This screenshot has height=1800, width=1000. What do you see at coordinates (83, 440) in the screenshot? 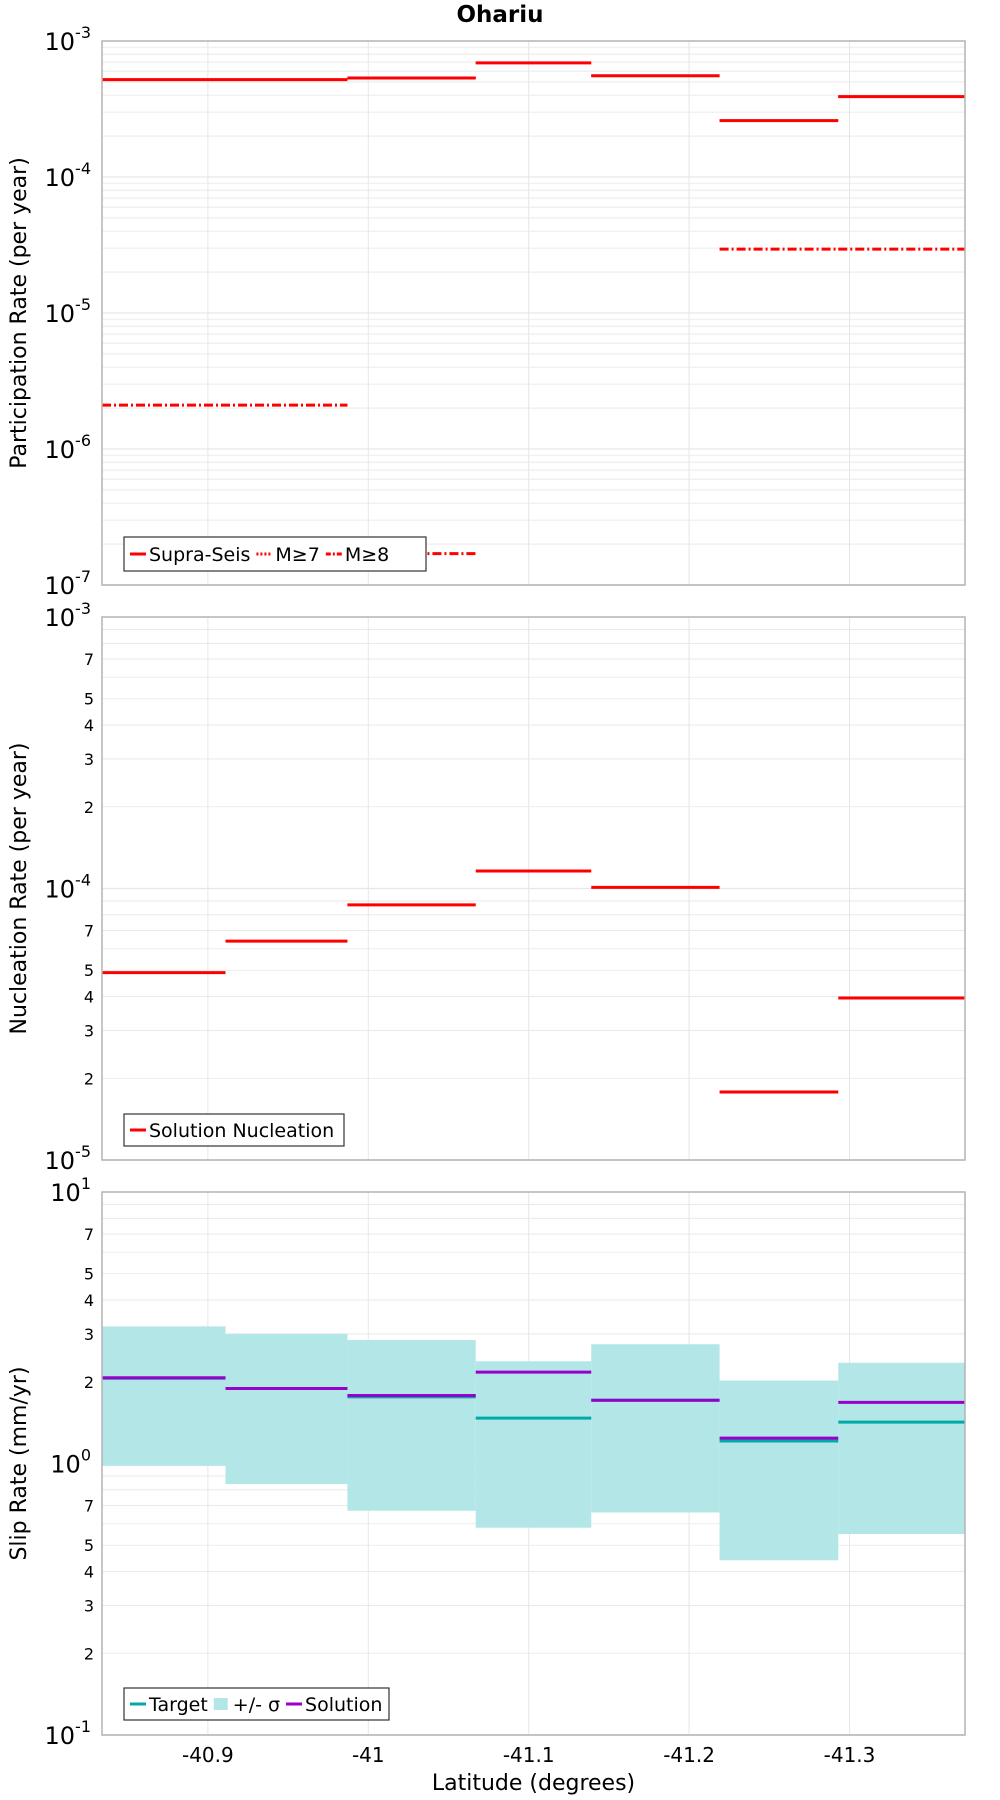
I see `y-tick-exponent: -6` at bounding box center [83, 440].